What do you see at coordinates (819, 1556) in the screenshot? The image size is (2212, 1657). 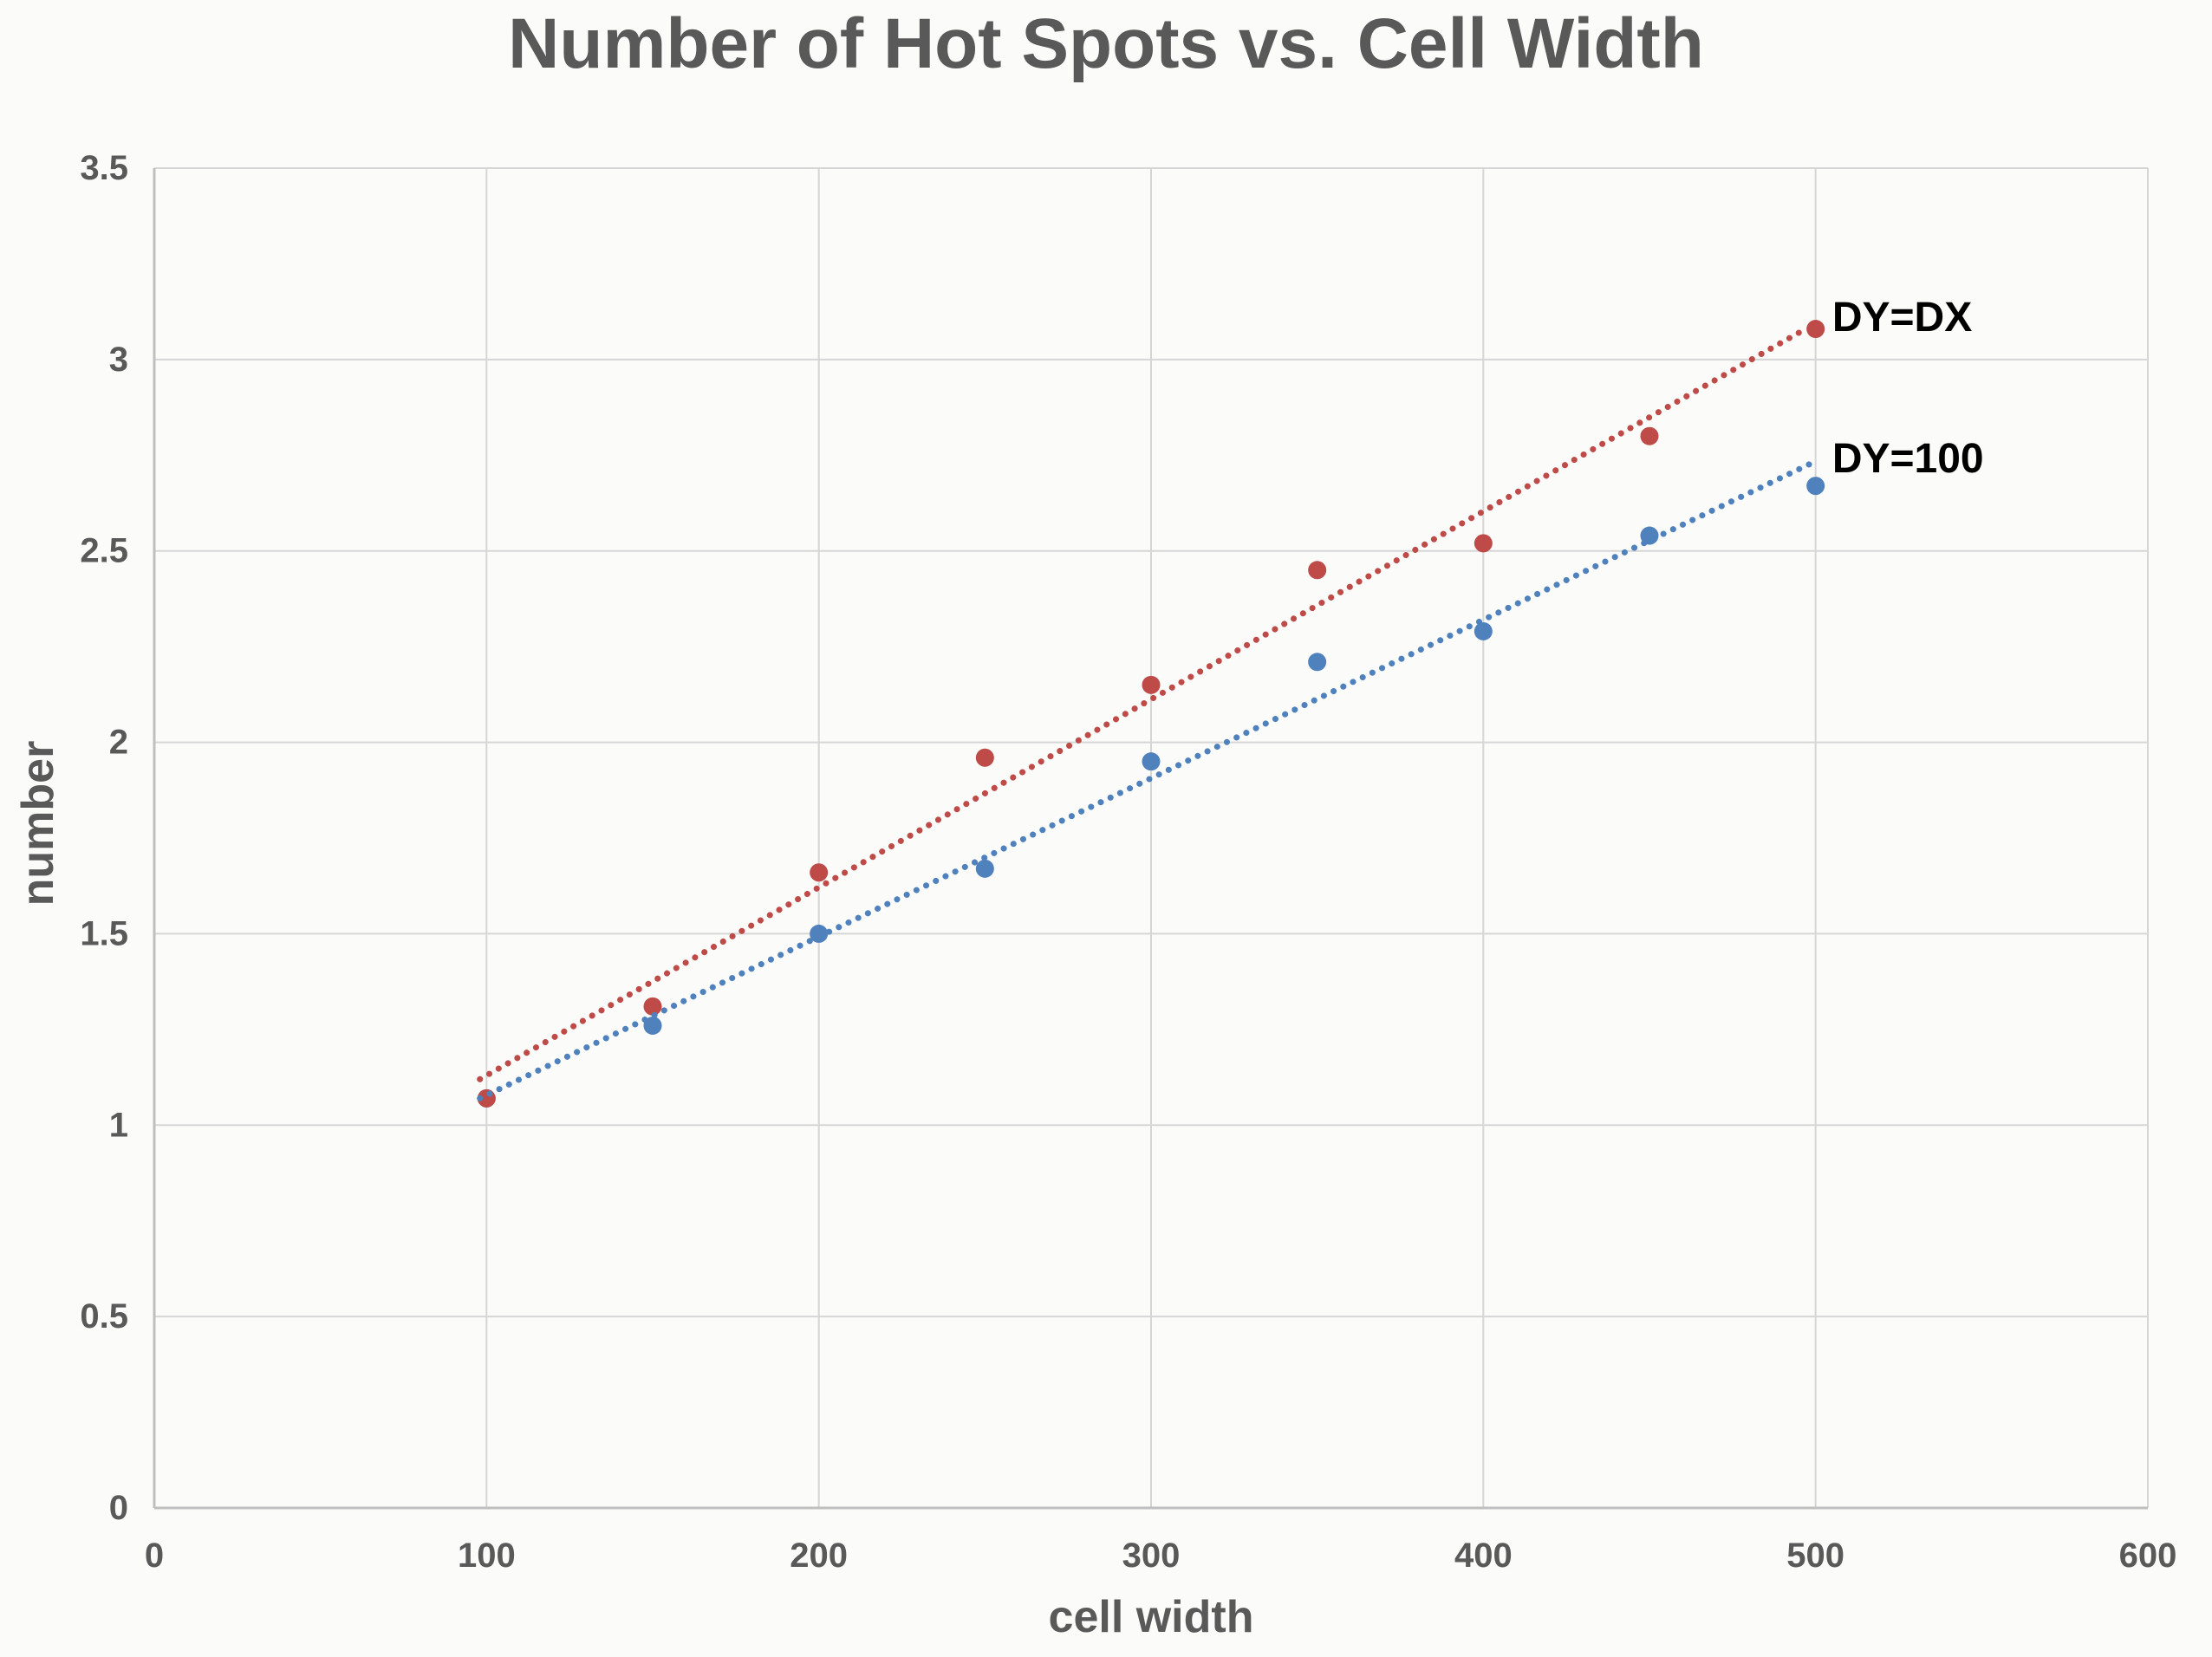 I see `x-tick-label: 200` at bounding box center [819, 1556].